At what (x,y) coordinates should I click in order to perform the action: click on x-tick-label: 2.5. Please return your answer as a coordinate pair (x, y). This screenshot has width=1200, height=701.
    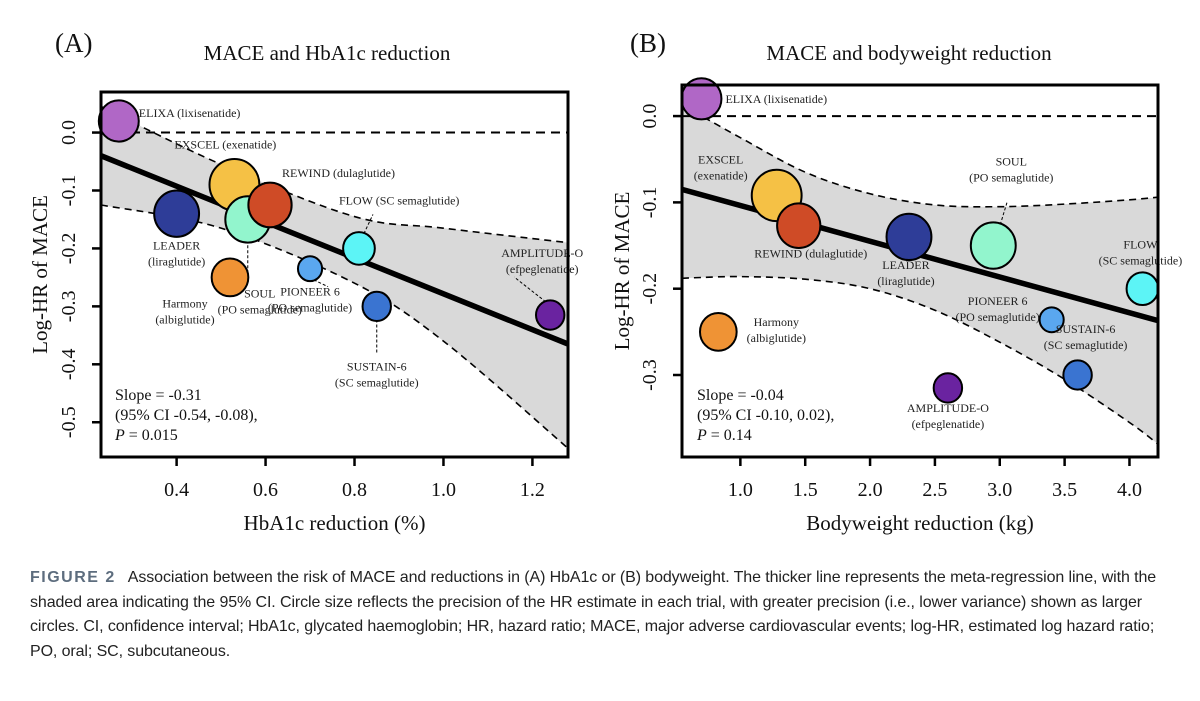
    Looking at the image, I should click on (934, 490).